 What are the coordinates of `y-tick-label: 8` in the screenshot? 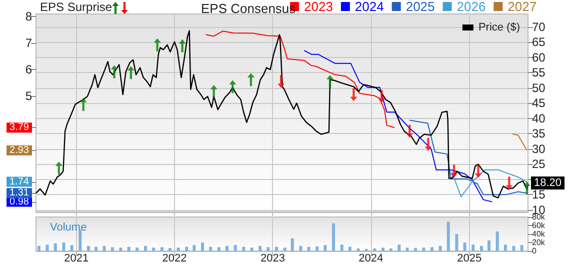 It's located at (28, 17).